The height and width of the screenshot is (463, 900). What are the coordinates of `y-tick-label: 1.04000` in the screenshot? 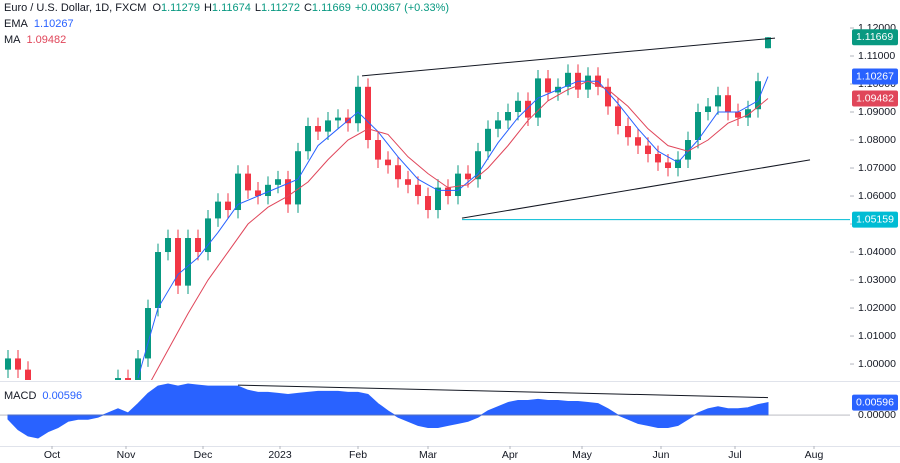 It's located at (877, 252).